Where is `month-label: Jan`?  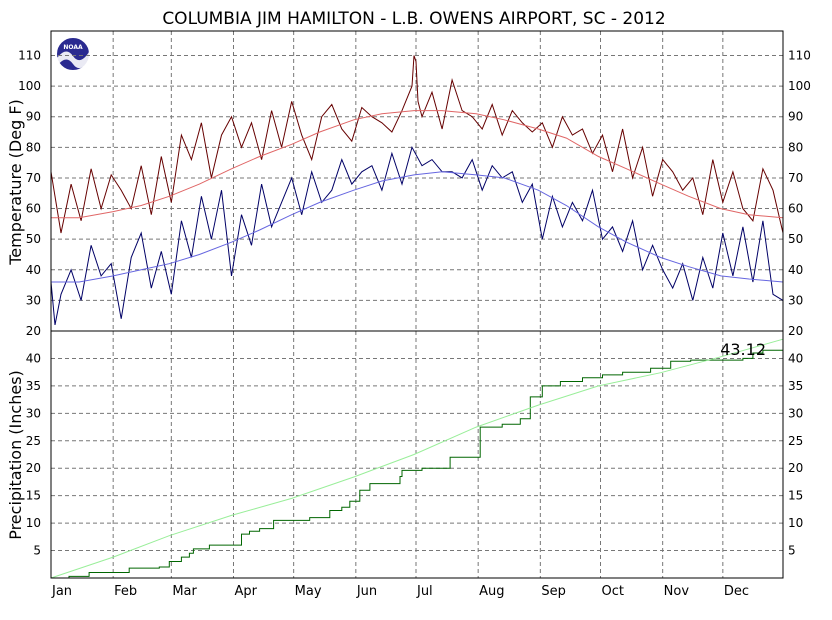
month-label: Jan is located at coordinates (61, 591).